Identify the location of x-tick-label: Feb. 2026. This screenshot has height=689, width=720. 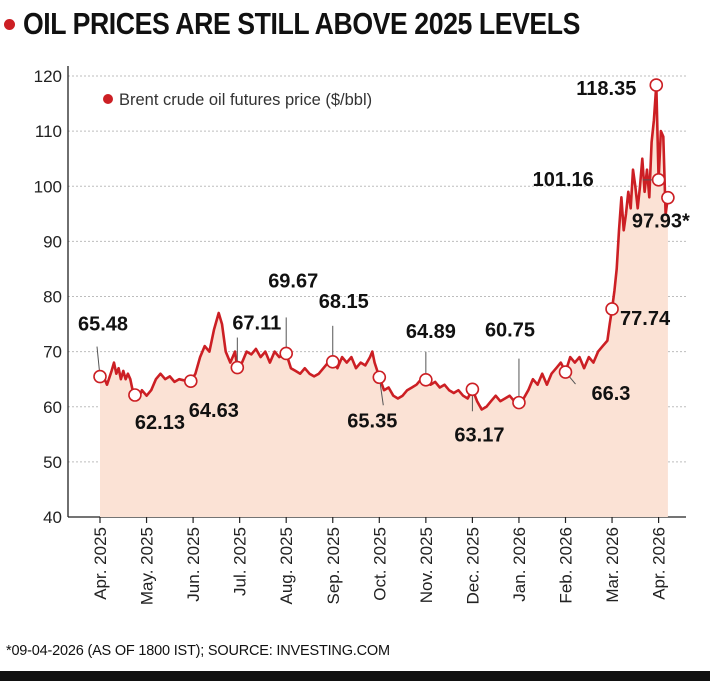
(566, 565).